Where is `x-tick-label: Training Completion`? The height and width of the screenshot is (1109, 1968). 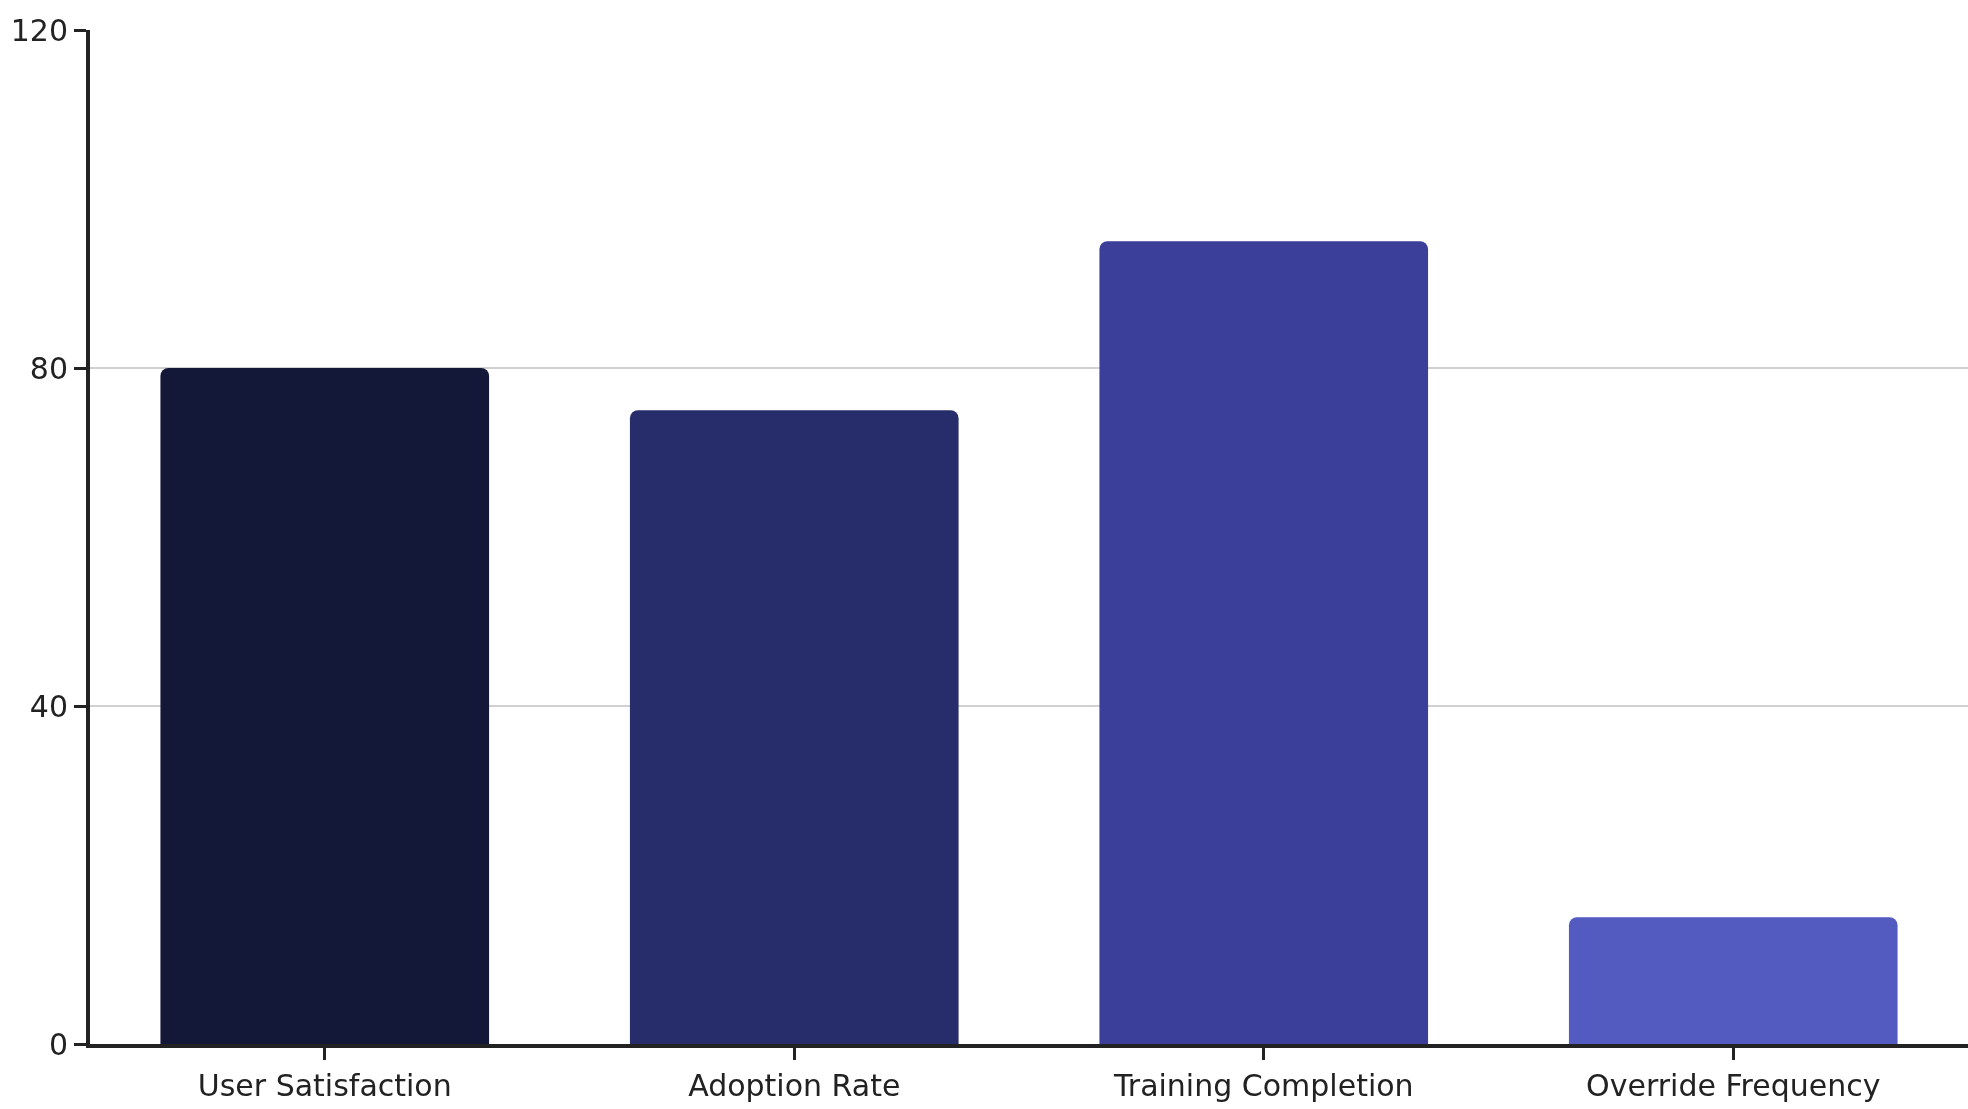 x-tick-label: Training Completion is located at coordinates (1263, 1085).